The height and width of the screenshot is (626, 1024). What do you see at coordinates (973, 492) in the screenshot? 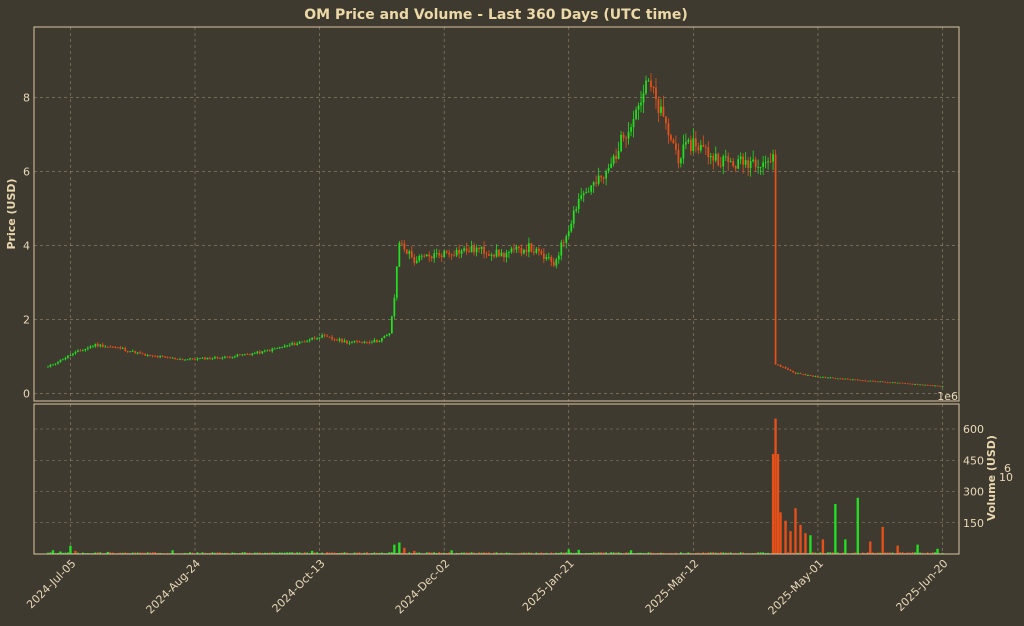
I see `volume-tick-label: 300` at bounding box center [973, 492].